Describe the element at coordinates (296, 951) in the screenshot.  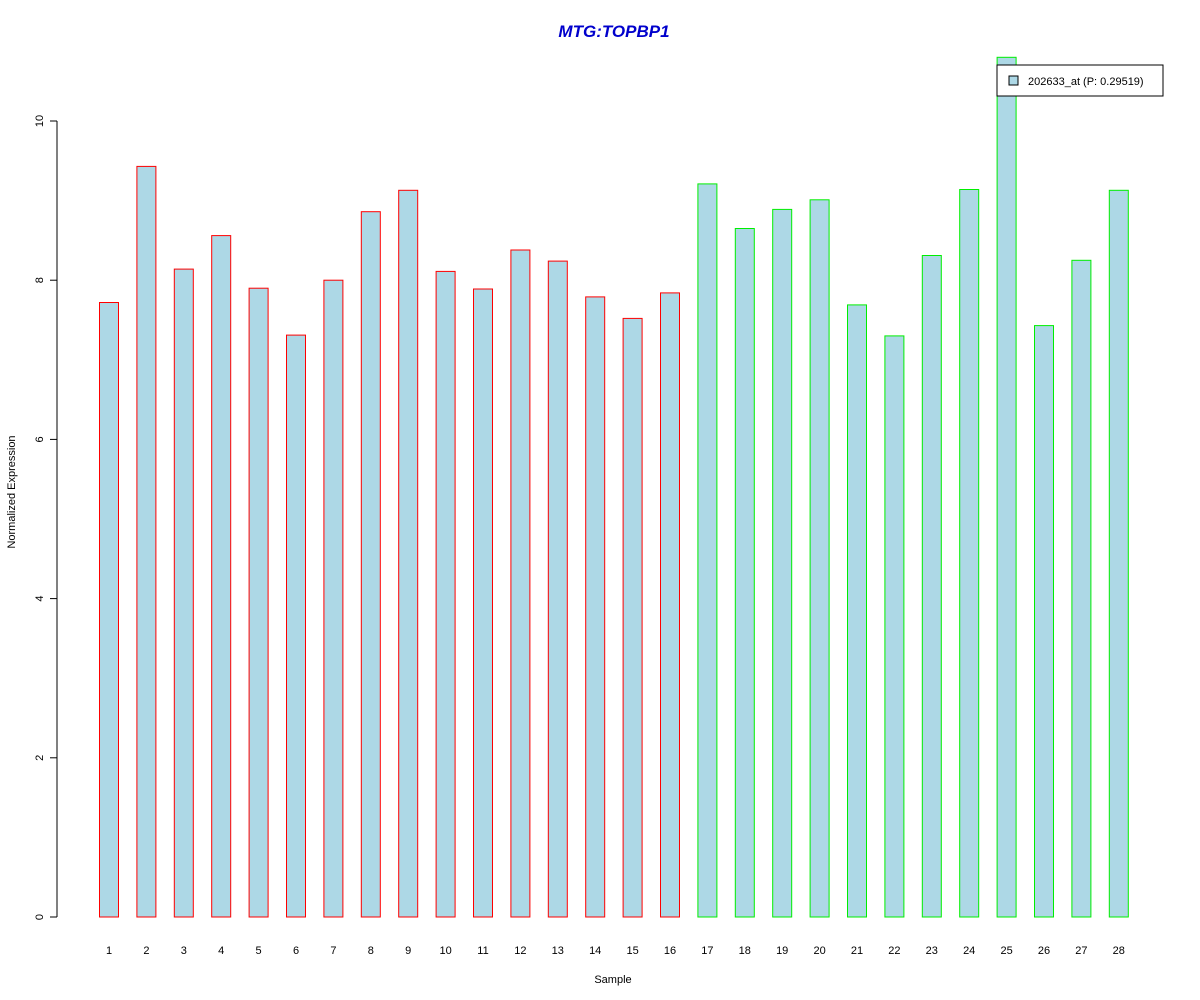
I see `x-tick-label-6: 6` at that location.